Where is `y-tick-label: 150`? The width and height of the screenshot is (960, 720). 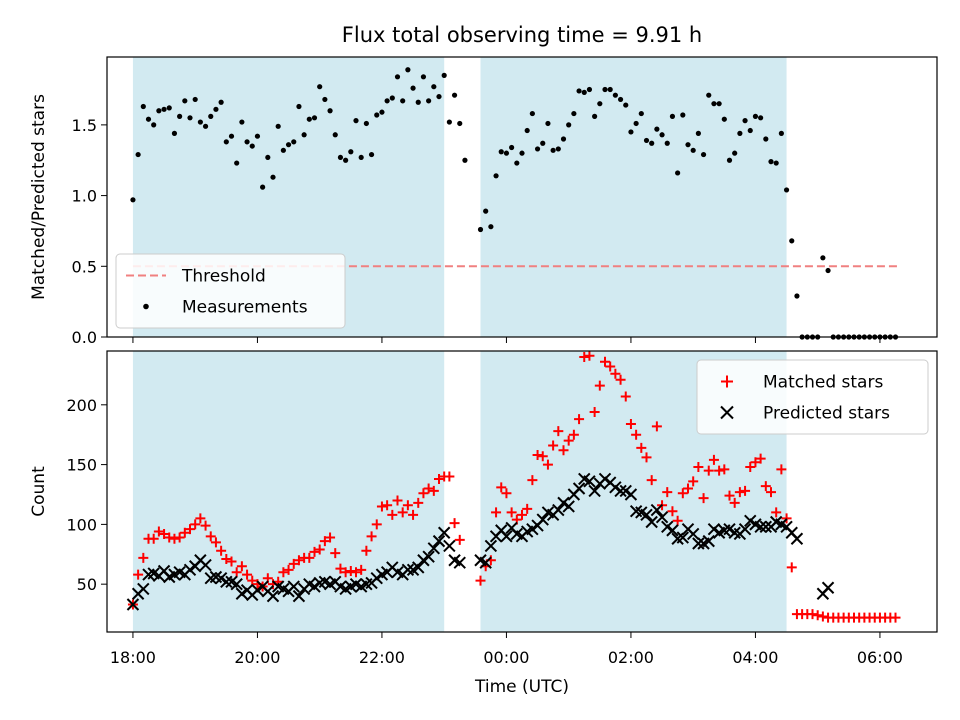
y-tick-label: 150 is located at coordinates (81, 465).